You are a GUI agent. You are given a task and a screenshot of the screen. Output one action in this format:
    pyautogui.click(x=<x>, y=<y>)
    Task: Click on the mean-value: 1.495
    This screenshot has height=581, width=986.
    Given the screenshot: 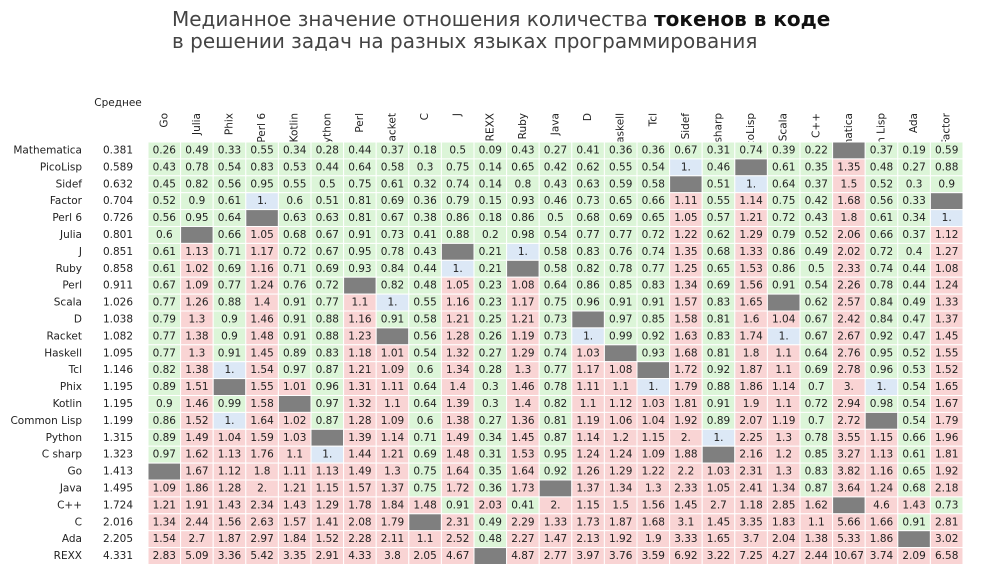 What is the action you would take?
    pyautogui.click(x=118, y=488)
    